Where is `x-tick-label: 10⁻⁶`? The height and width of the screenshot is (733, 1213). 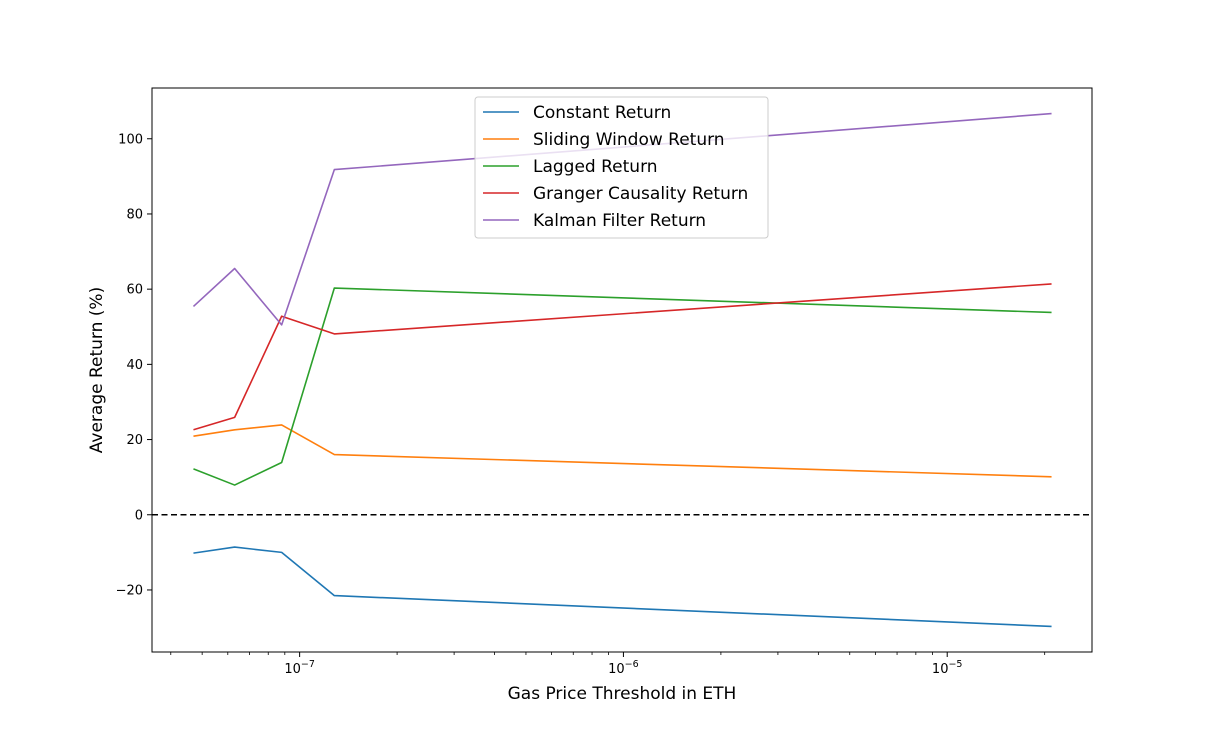 x-tick-label: 10⁻⁶ is located at coordinates (623, 668).